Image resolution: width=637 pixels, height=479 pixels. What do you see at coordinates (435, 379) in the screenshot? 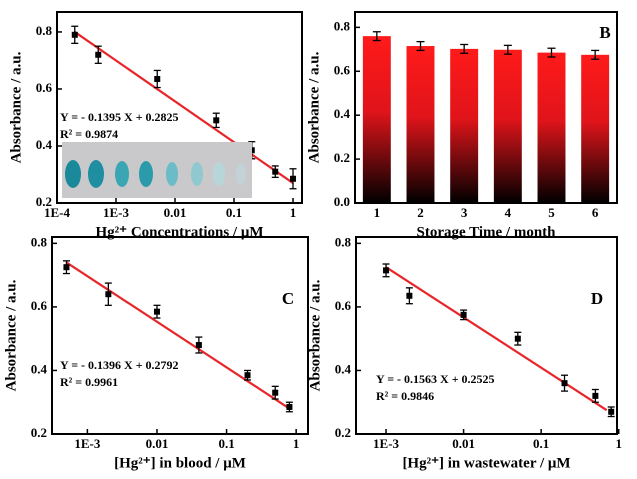
I see `annotation: Y = - 0.1563 X + 0.2525` at bounding box center [435, 379].